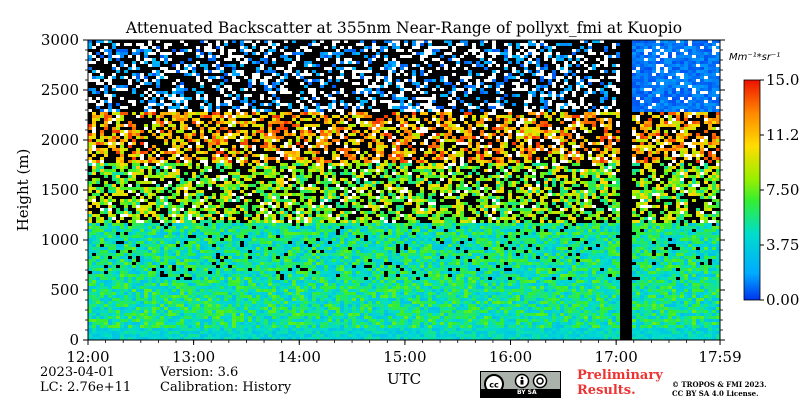  I want to click on date-label: 2023-04-01, so click(77, 372).